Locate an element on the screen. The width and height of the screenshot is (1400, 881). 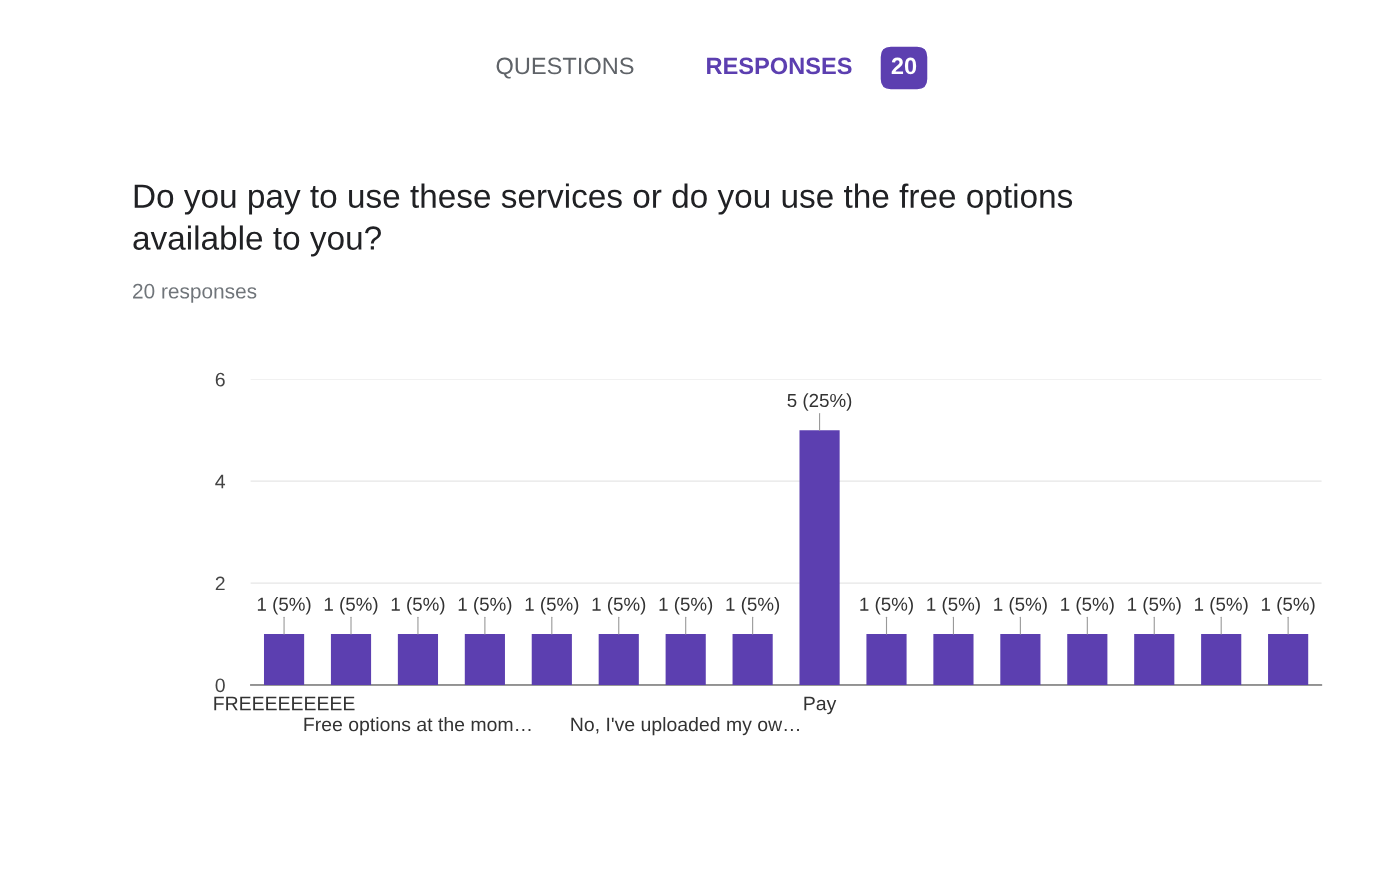
y-tick-label: 6 is located at coordinates (220, 379).